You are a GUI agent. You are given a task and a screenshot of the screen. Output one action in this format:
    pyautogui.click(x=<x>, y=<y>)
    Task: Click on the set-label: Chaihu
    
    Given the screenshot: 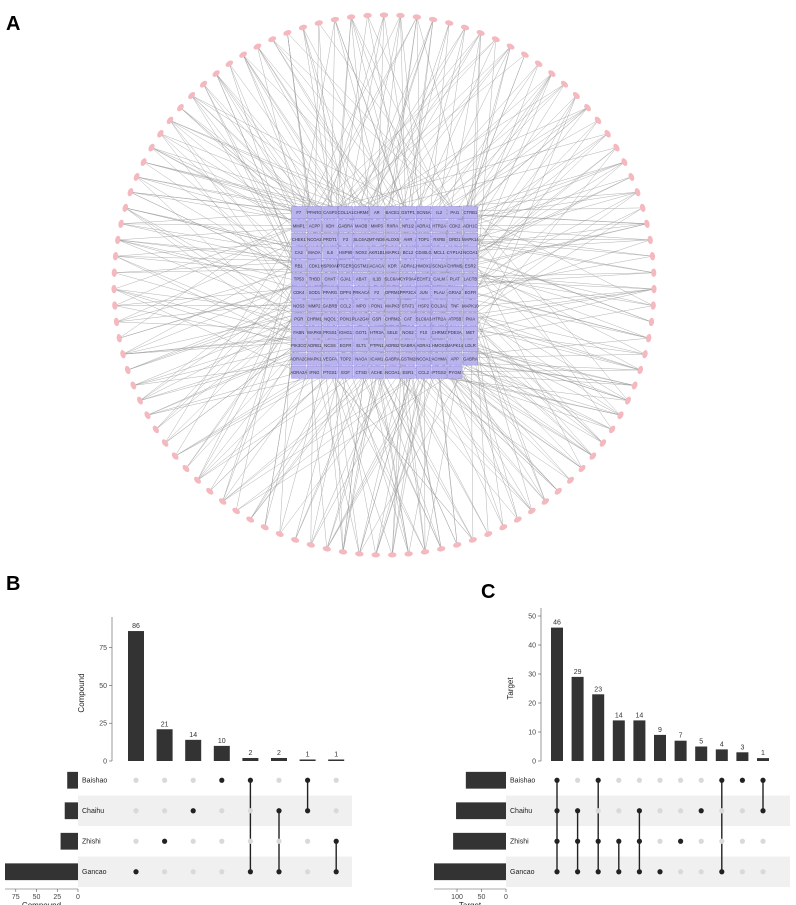 What is the action you would take?
    pyautogui.click(x=521, y=811)
    